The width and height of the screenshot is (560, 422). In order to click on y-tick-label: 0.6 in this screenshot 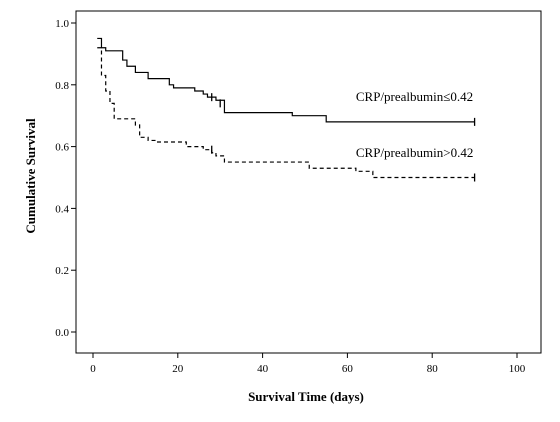, I will do `click(62, 148)`.